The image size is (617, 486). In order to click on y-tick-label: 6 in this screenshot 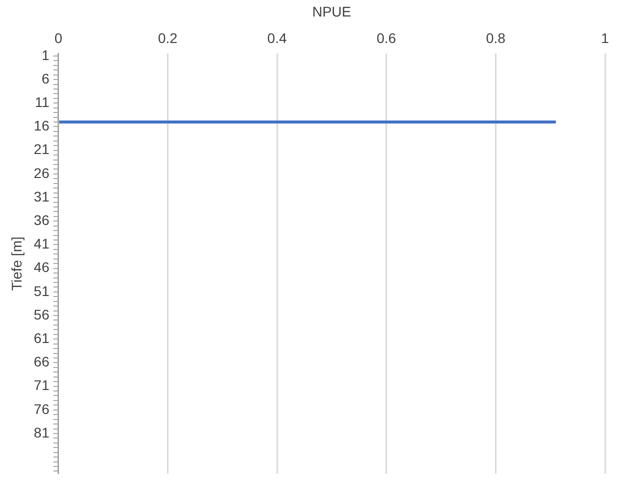, I will do `click(46, 78)`.